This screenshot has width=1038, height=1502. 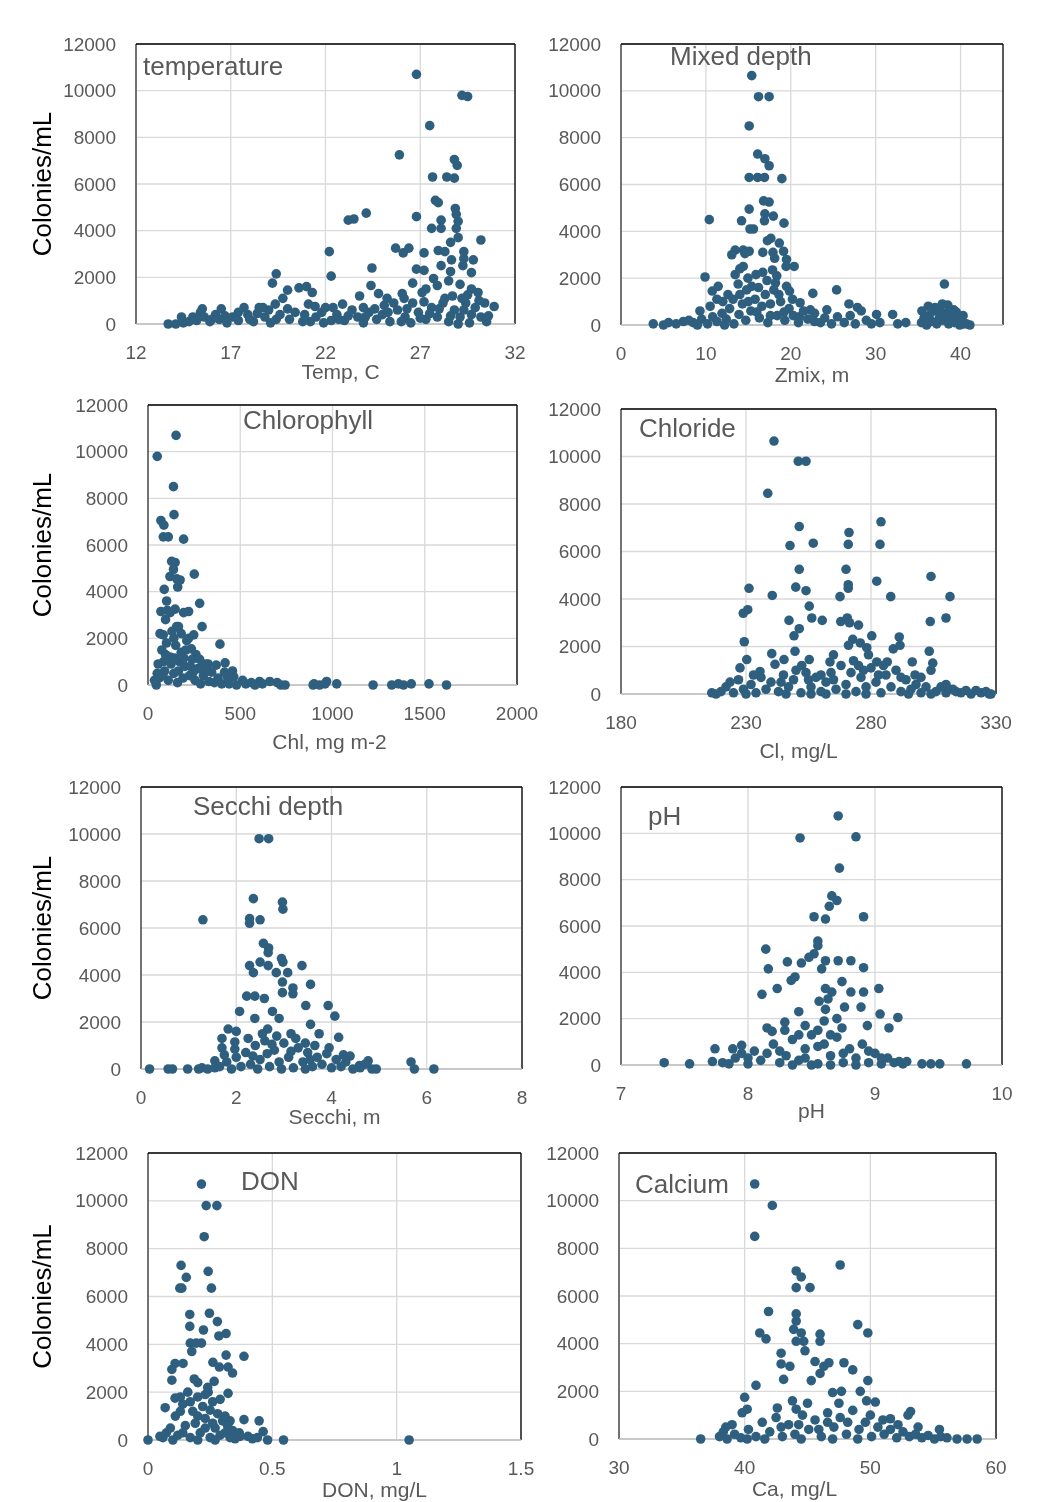 What do you see at coordinates (396, 1468) in the screenshot?
I see `x-tick-label: 1` at bounding box center [396, 1468].